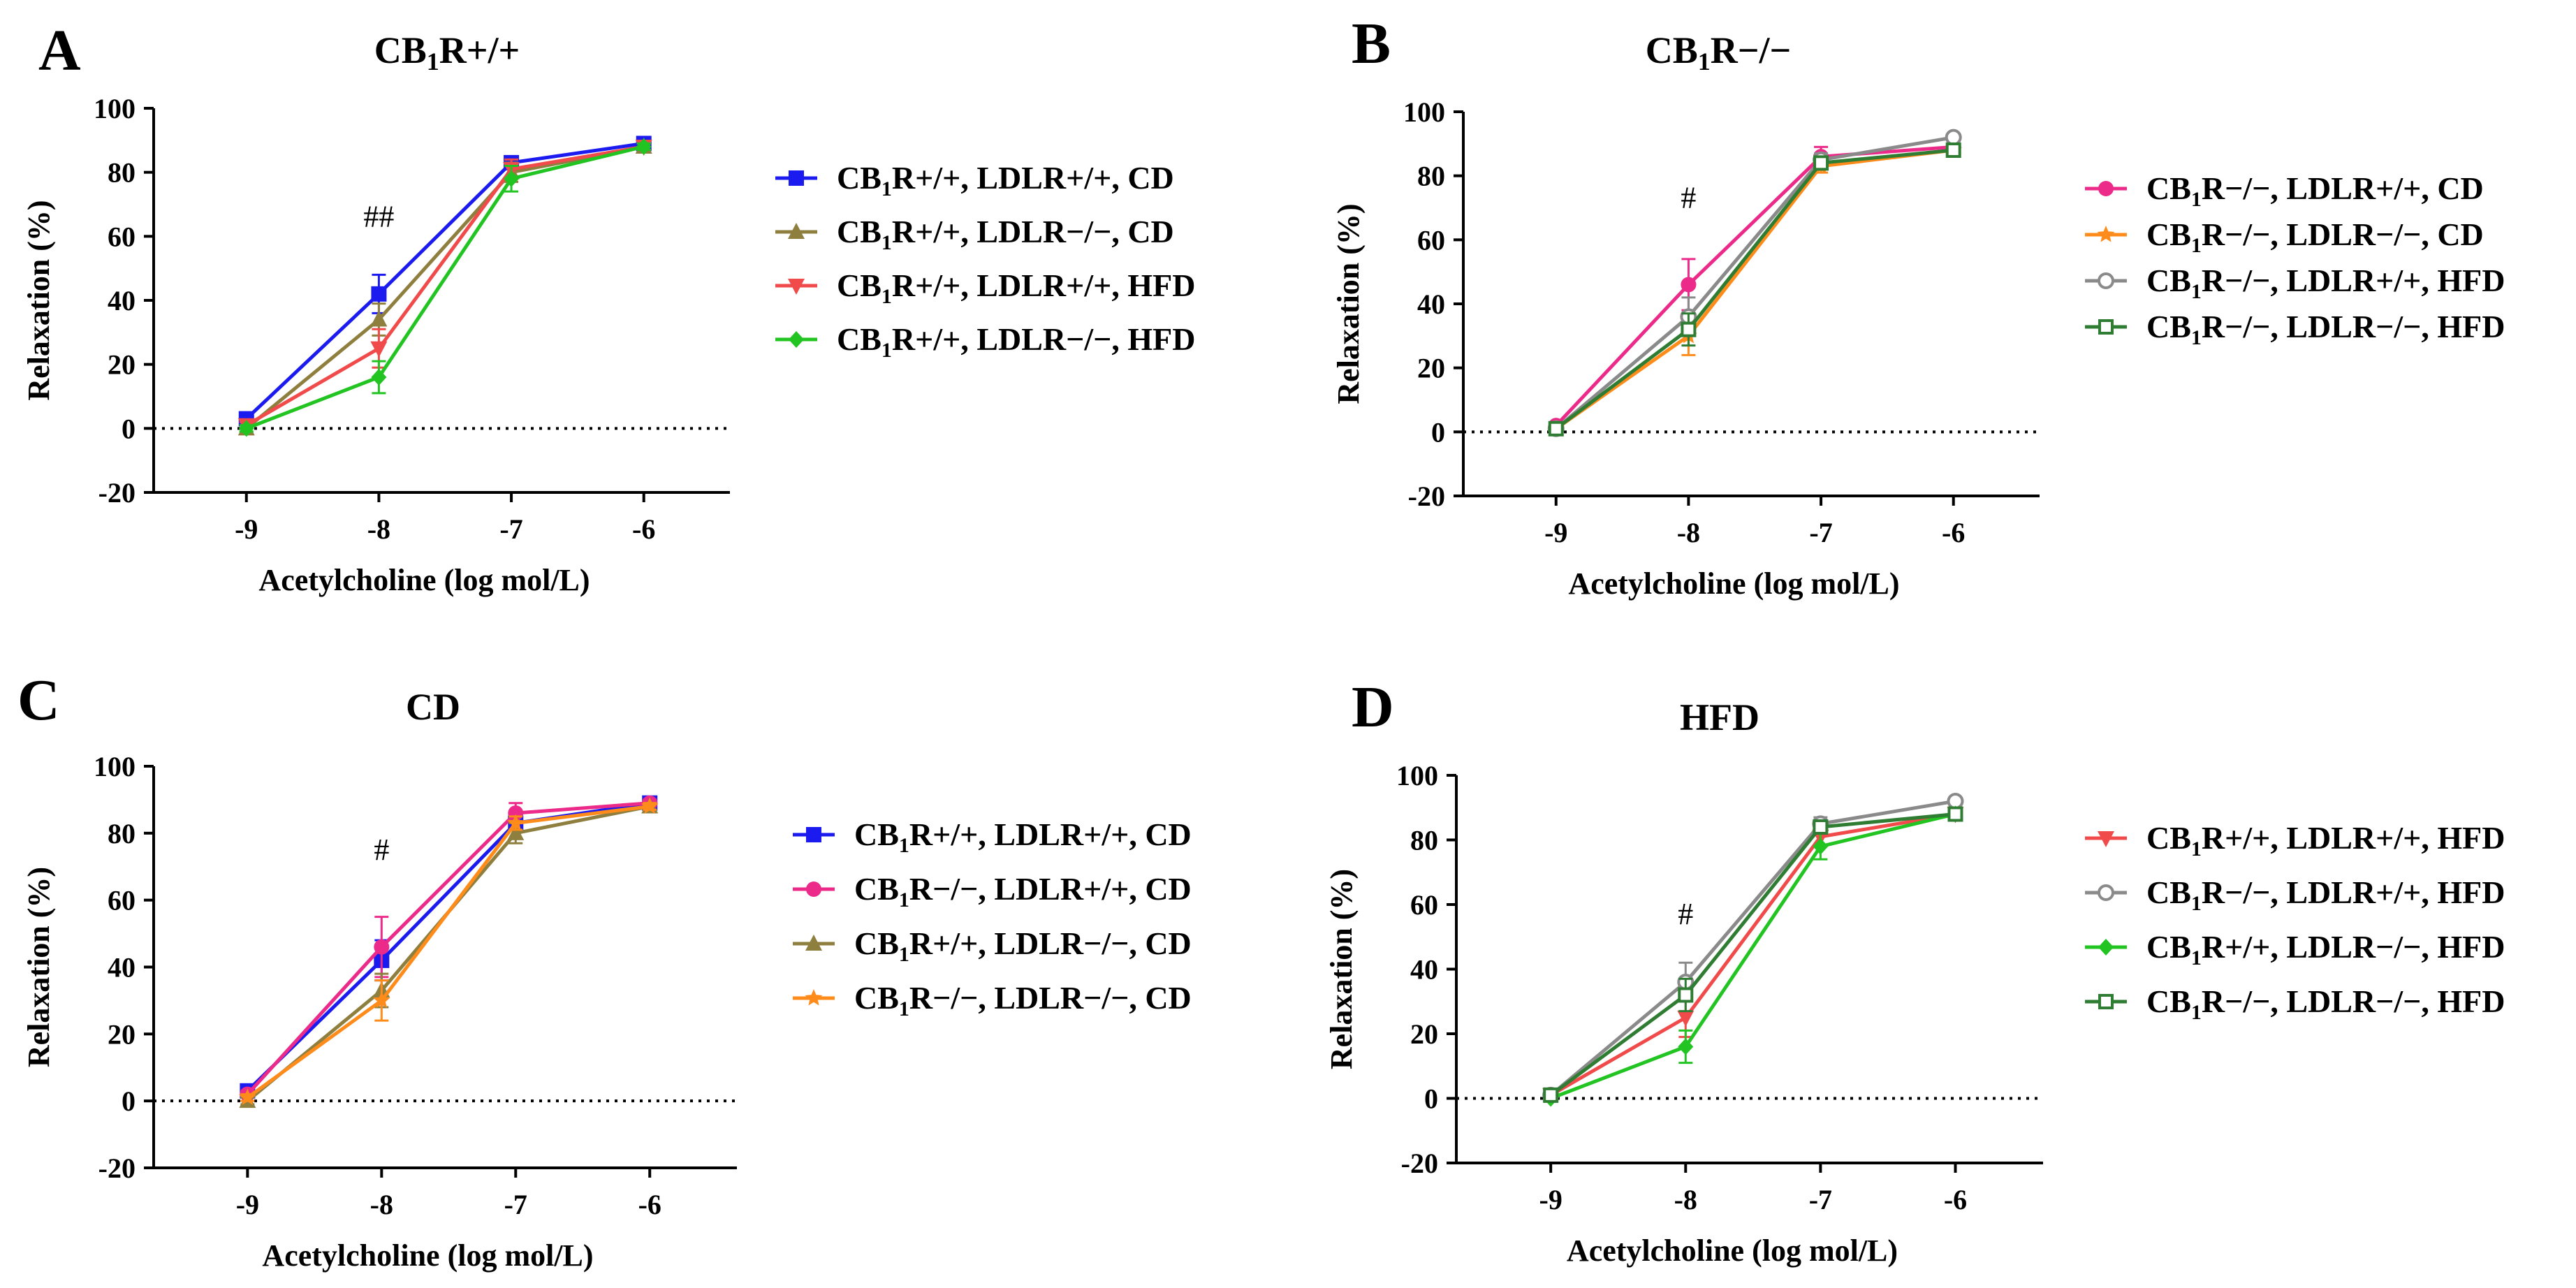 This screenshot has height=1288, width=2576. Describe the element at coordinates (1719, 52) in the screenshot. I see `panel-title: CB1R−/−` at that location.